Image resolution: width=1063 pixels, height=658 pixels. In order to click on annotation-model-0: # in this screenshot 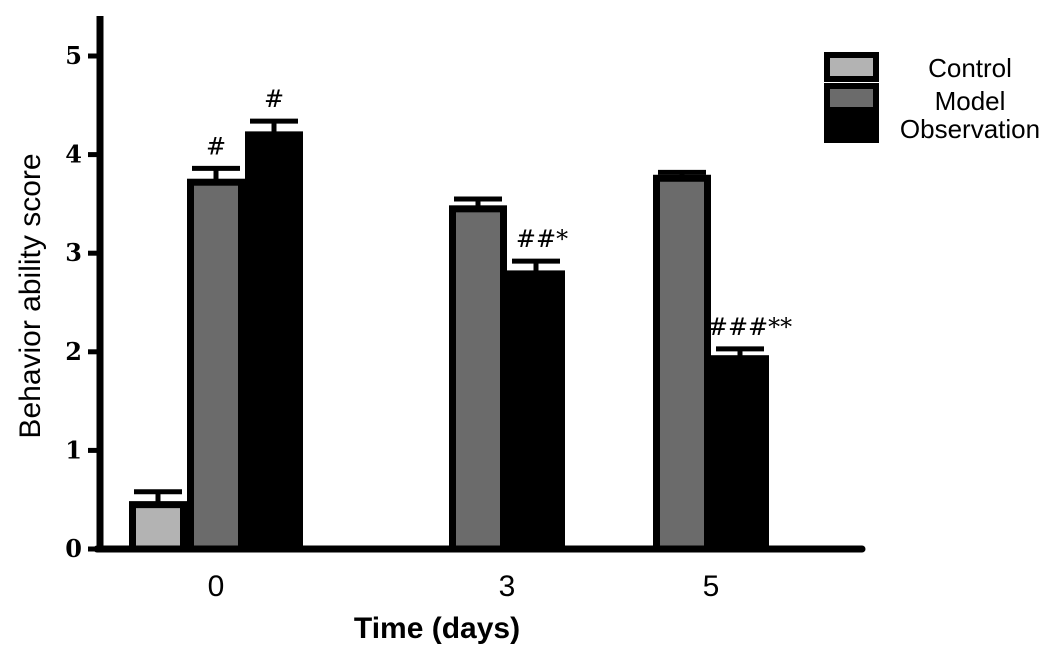, I will do `click(216, 146)`.